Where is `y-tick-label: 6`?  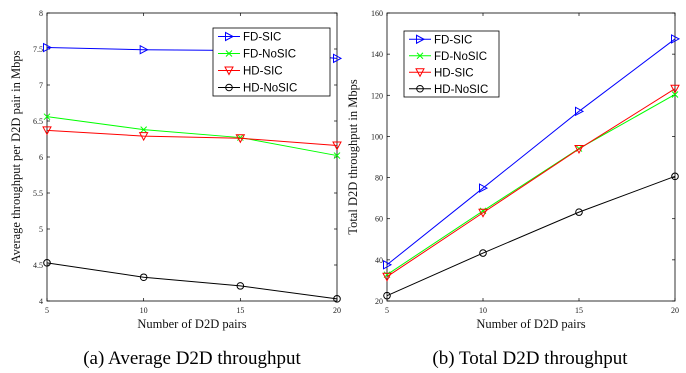
y-tick-label: 6 is located at coordinates (41, 157).